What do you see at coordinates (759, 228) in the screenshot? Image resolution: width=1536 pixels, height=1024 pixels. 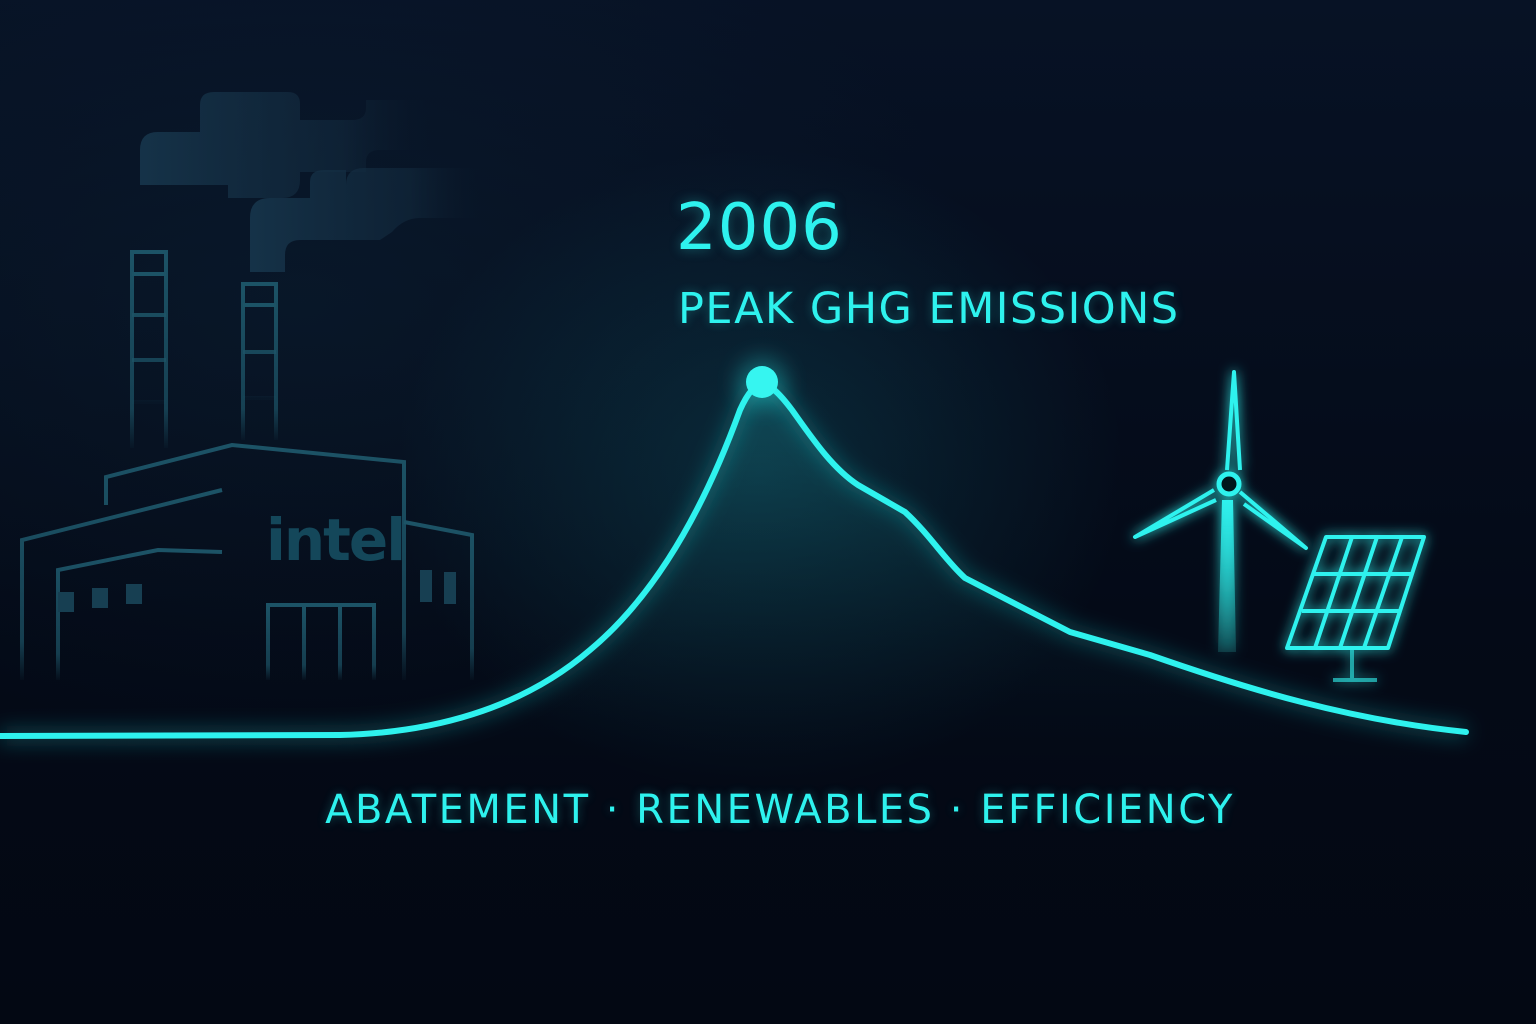 I see `peak-year-label: 2006` at bounding box center [759, 228].